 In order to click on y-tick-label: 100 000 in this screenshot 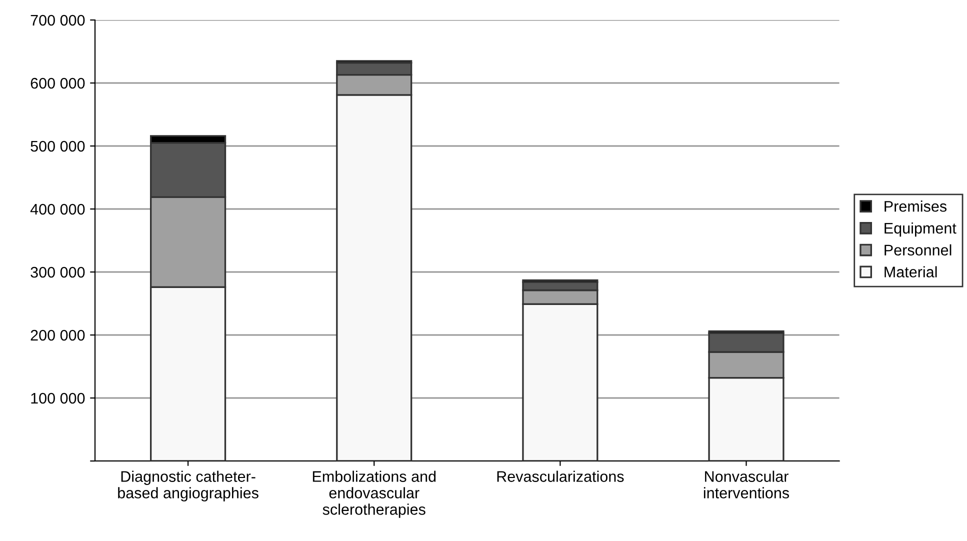, I will do `click(58, 398)`.